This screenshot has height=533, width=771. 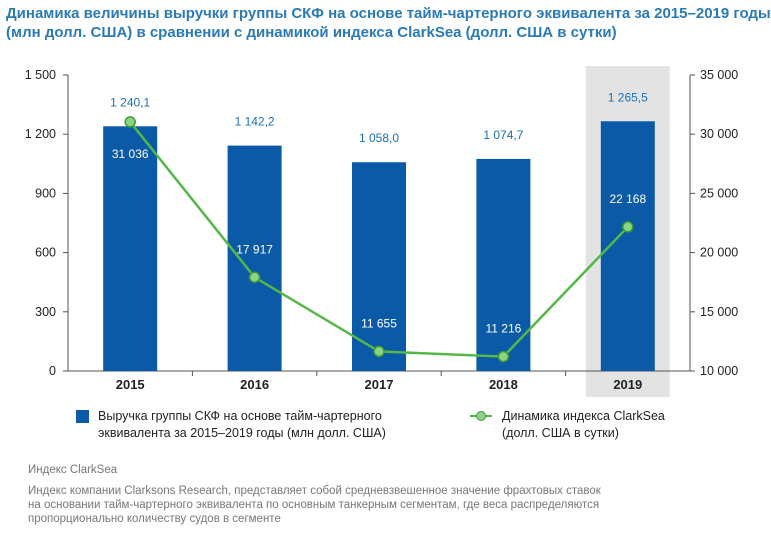 What do you see at coordinates (627, 384) in the screenshot?
I see `category-label-2019: 2019` at bounding box center [627, 384].